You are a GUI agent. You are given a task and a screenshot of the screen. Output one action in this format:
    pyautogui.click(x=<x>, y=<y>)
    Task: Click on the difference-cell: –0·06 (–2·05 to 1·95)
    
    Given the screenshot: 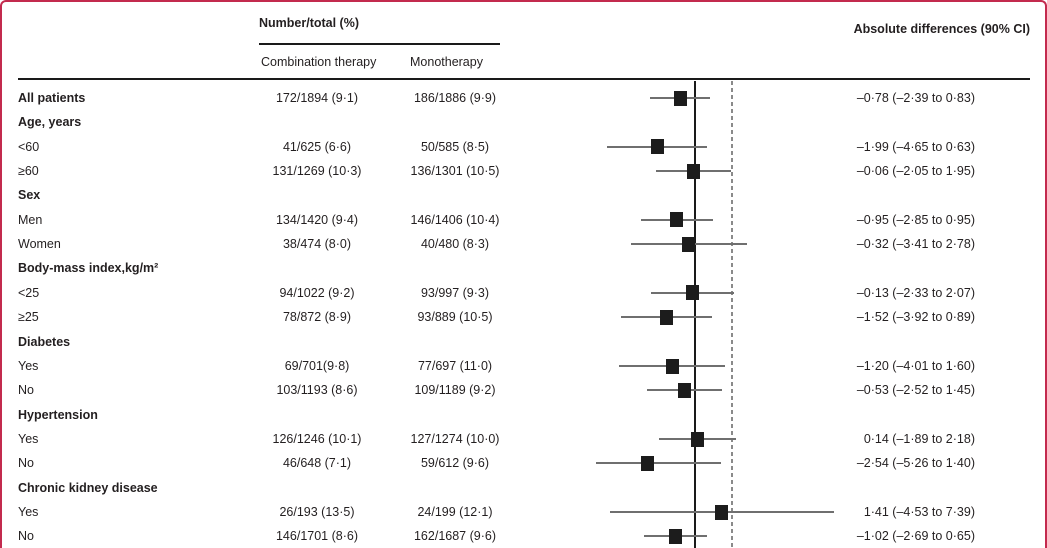 What is the action you would take?
    pyautogui.click(x=915, y=171)
    